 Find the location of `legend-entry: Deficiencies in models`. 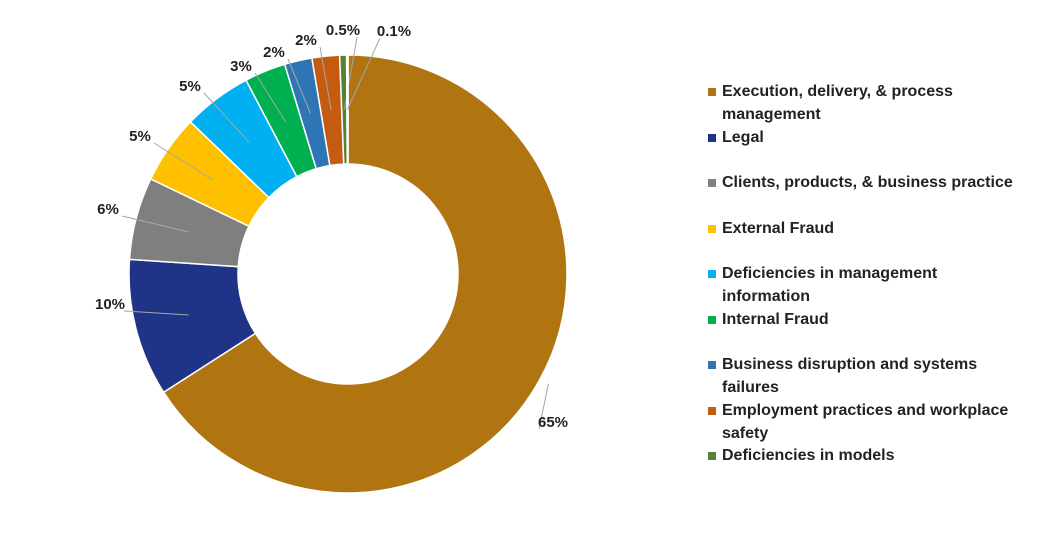

legend-entry: Deficiencies in models is located at coordinates (865, 455).